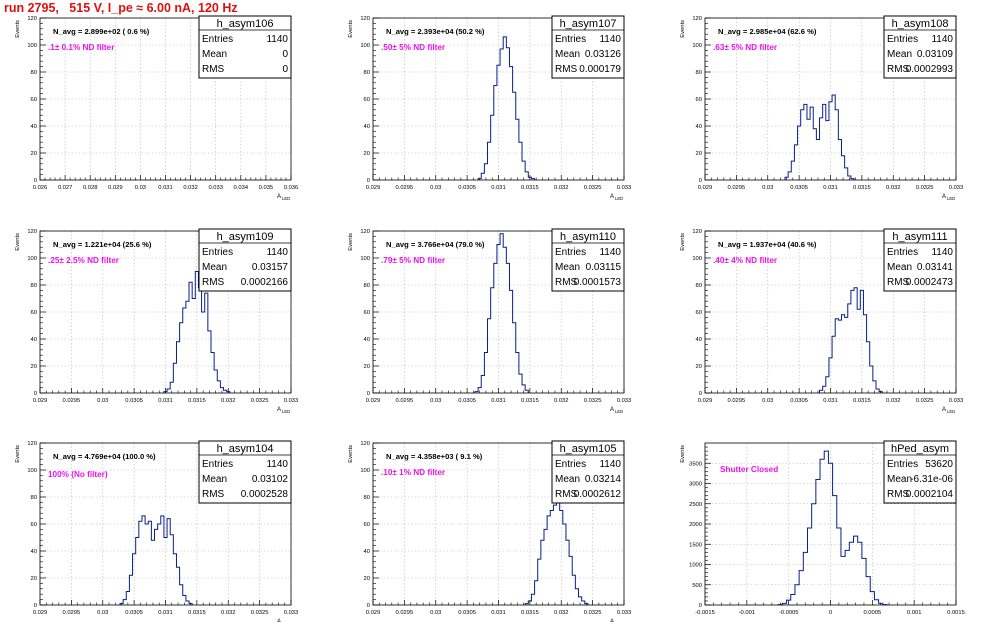 This screenshot has width=996, height=622. Describe the element at coordinates (851, 340) in the screenshot. I see `histogram-bars` at that location.